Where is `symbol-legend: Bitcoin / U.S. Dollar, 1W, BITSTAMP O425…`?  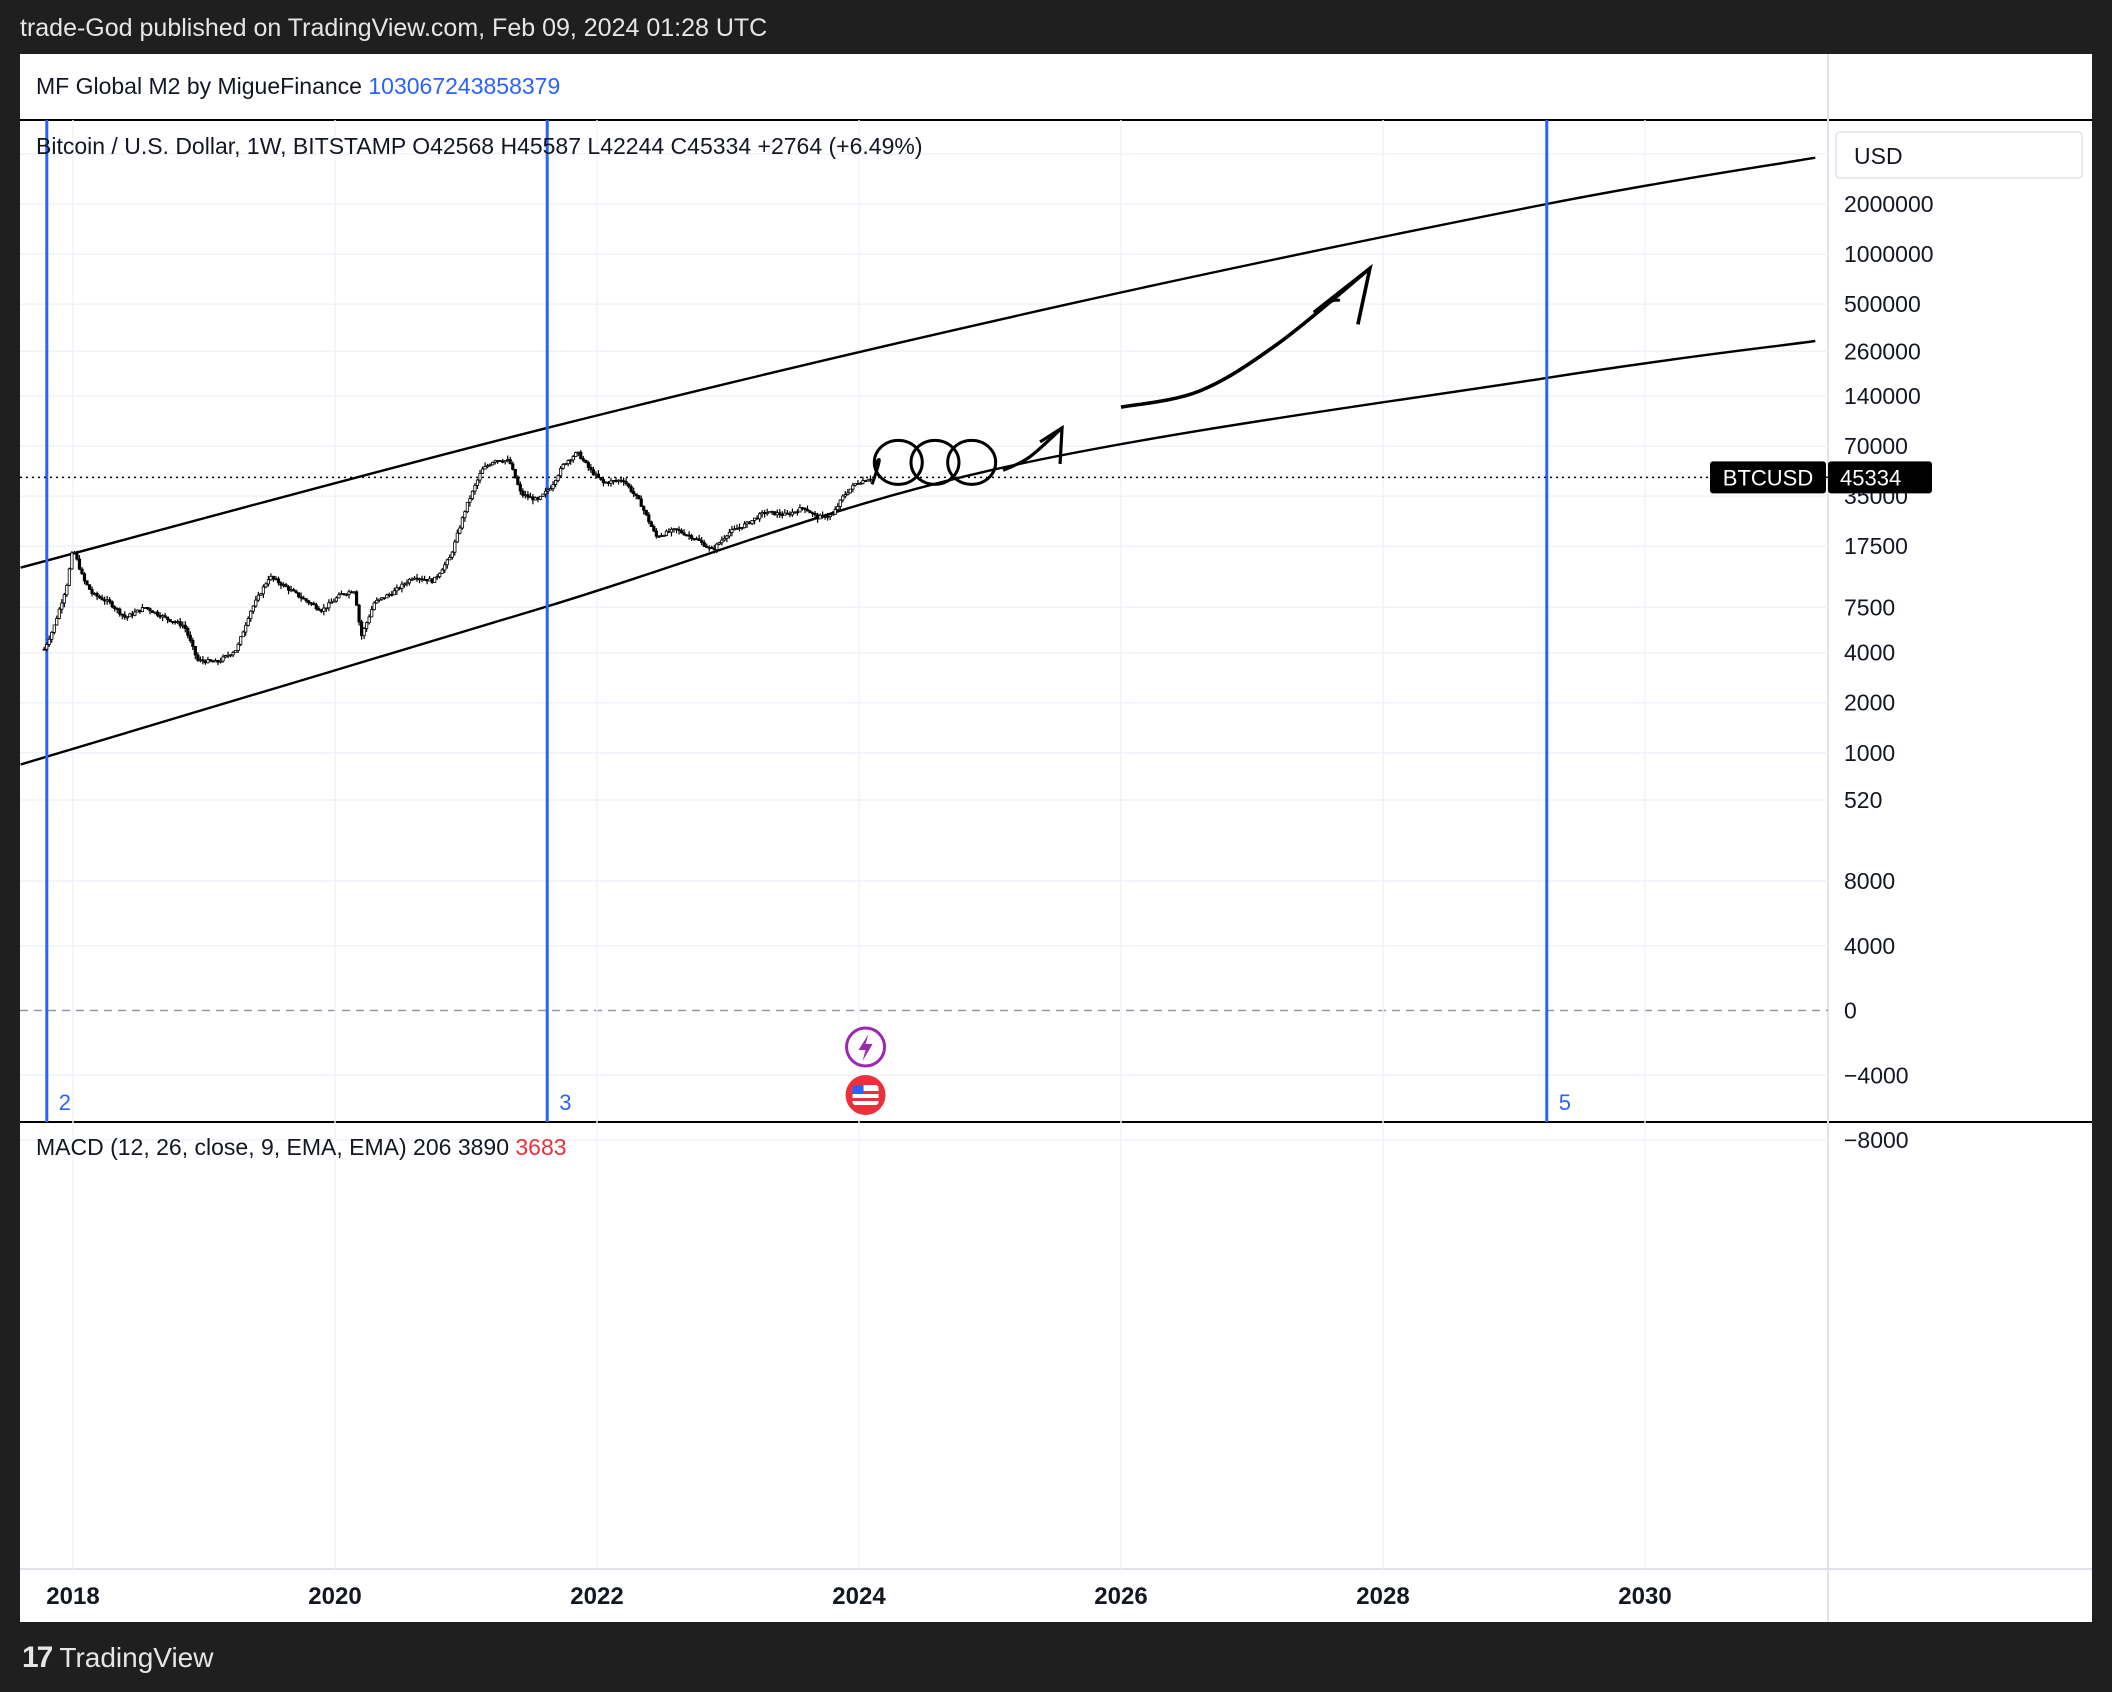 symbol-legend: Bitcoin / U.S. Dollar, 1W, BITSTAMP O425… is located at coordinates (479, 146).